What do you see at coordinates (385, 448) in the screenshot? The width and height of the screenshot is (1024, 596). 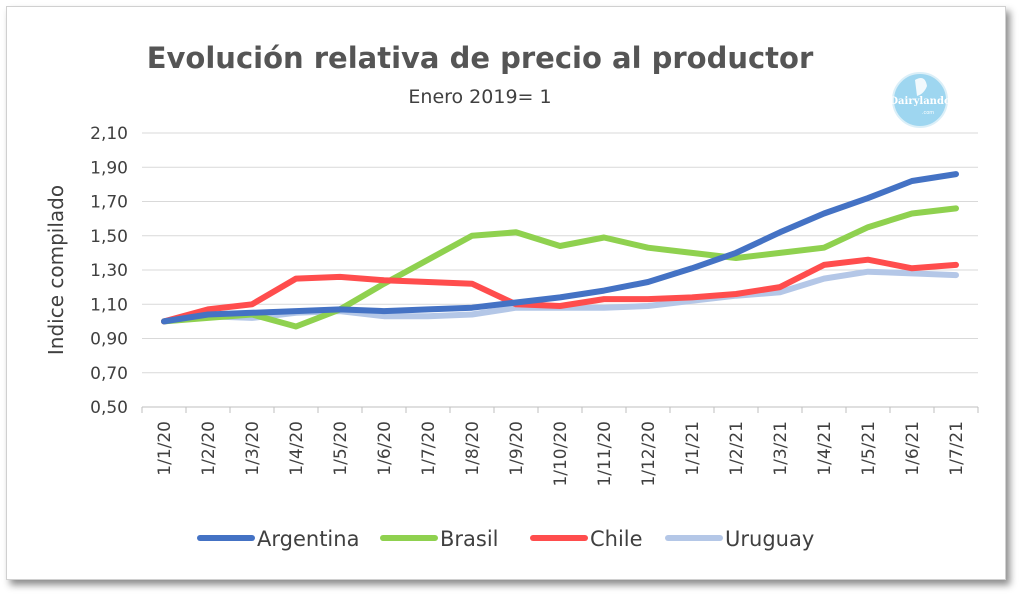 I see `x-tick-label: 1/6/20` at bounding box center [385, 448].